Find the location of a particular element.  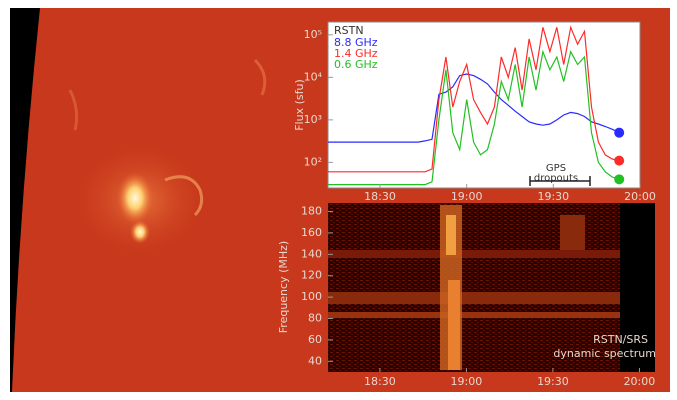

y-tick-label: 10⁵ is located at coordinates (313, 34).